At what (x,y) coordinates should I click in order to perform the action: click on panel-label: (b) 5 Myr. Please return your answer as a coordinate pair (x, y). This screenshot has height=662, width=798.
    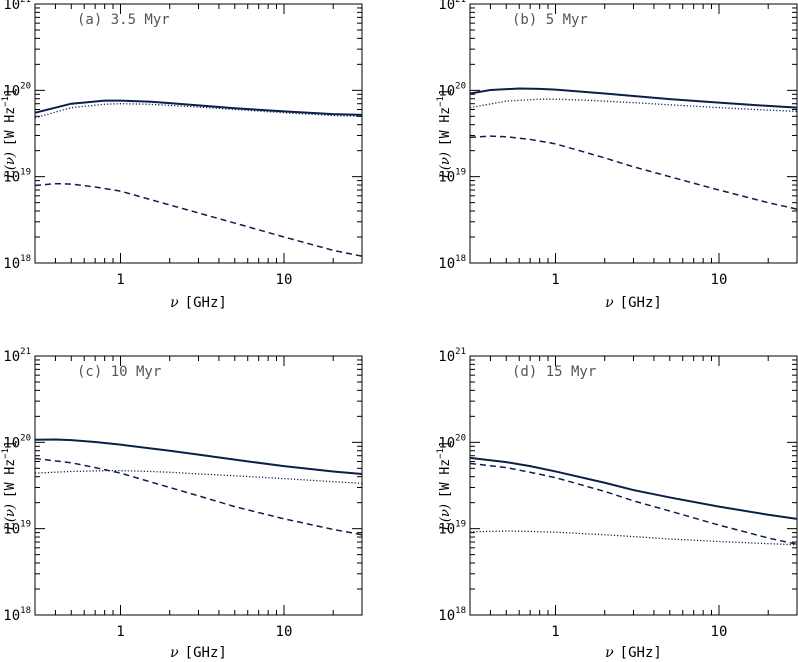
    Looking at the image, I should click on (550, 20).